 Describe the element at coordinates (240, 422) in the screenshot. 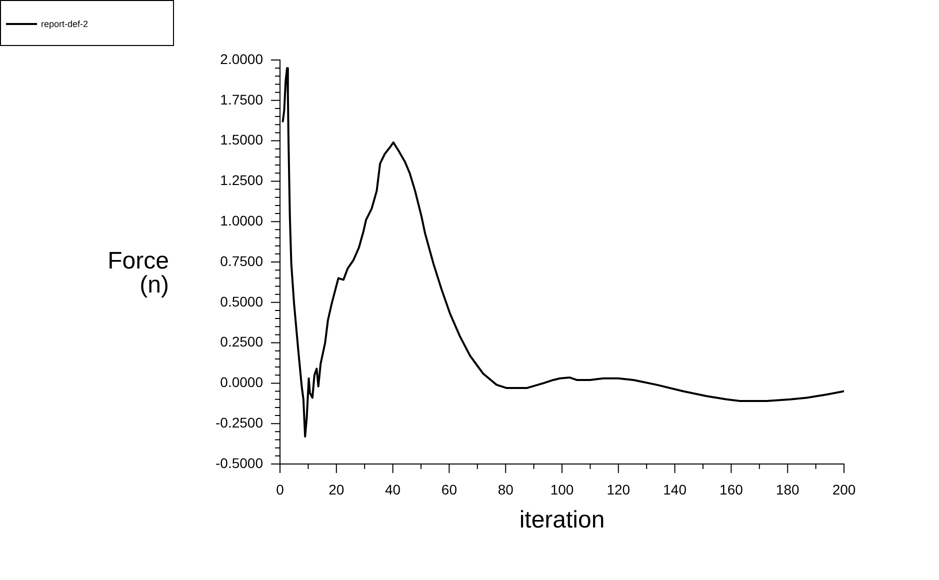

I see `y-tick-label: -0.2500` at that location.